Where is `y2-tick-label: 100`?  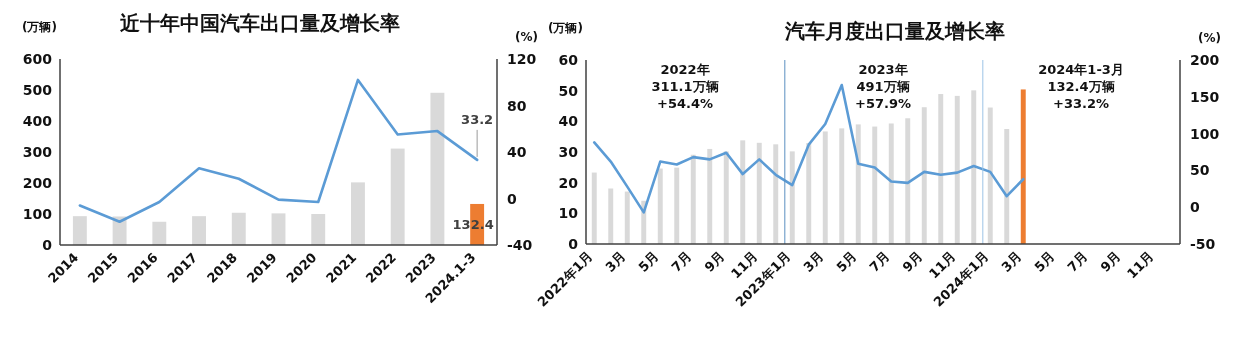 y2-tick-label: 100 is located at coordinates (1205, 133).